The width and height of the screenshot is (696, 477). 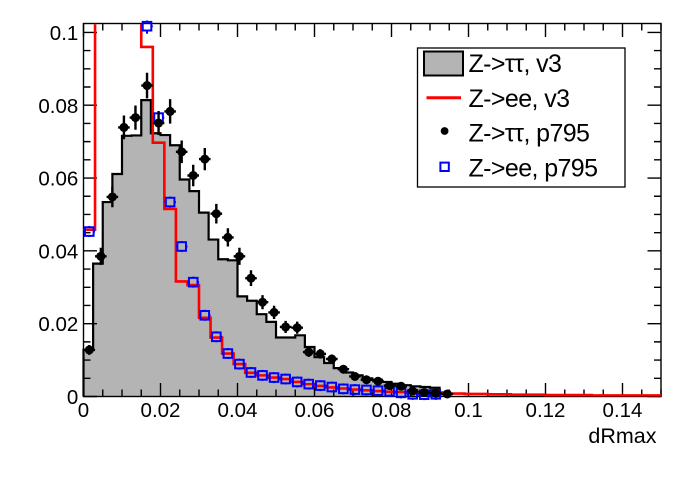 What do you see at coordinates (515, 64) in the screenshot?
I see `svg-text: Z->ττ, v3` at bounding box center [515, 64].